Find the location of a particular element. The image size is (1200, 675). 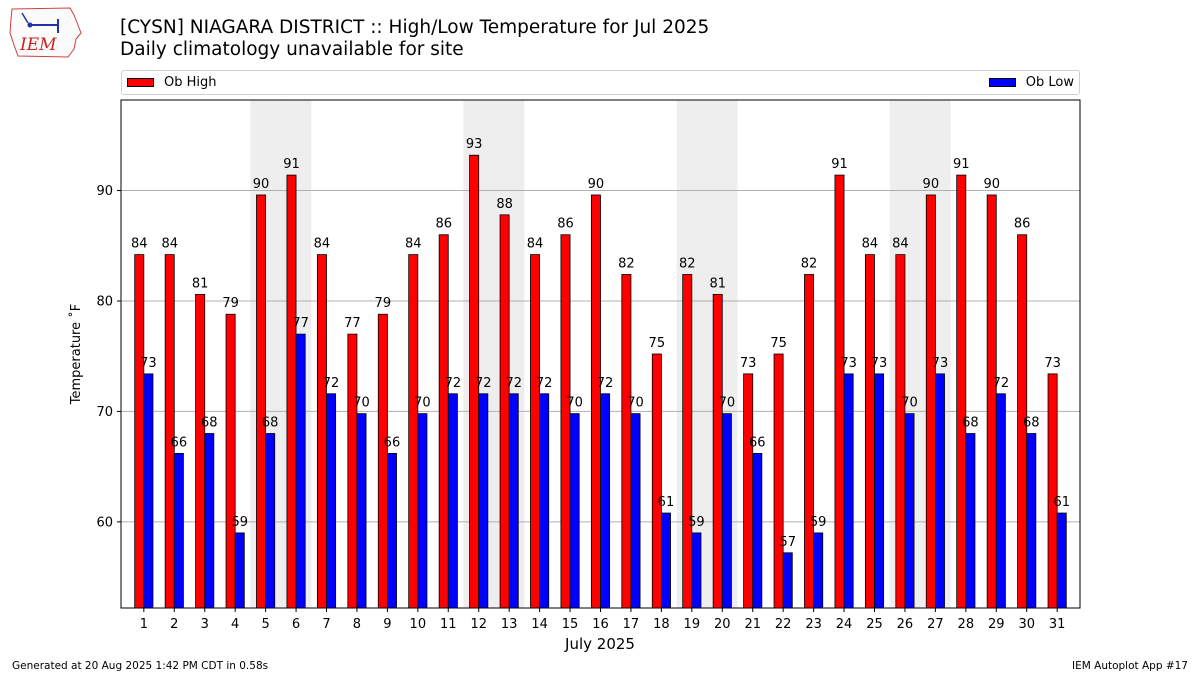

legend-item-high: Ob High is located at coordinates (172, 82).